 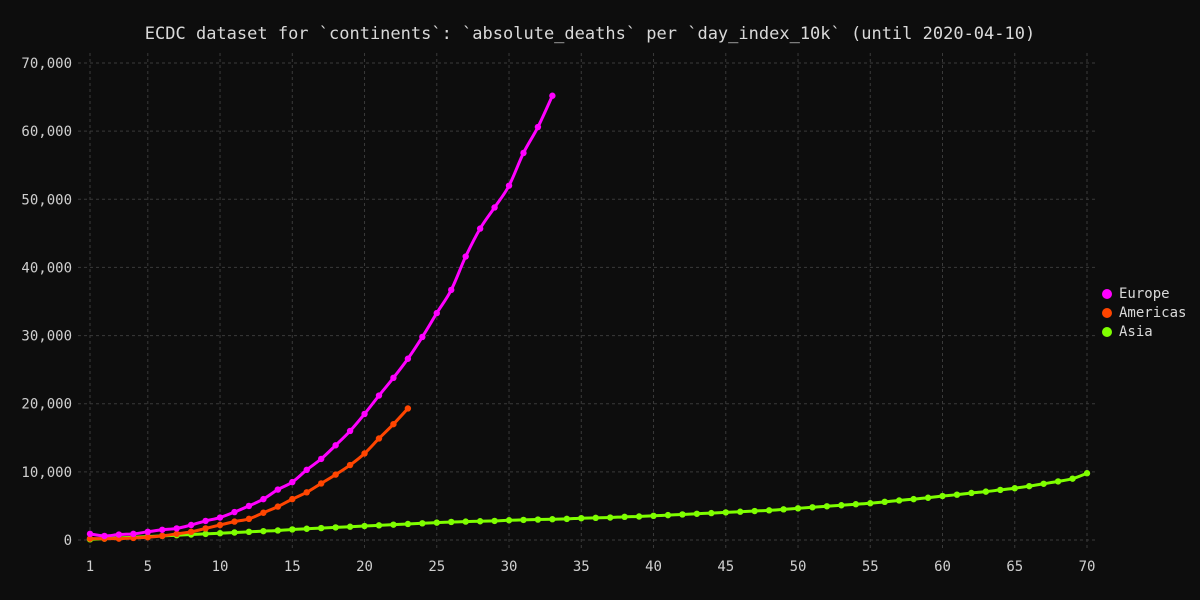 What do you see at coordinates (90, 567) in the screenshot?
I see `x-tick-label: 1` at bounding box center [90, 567].